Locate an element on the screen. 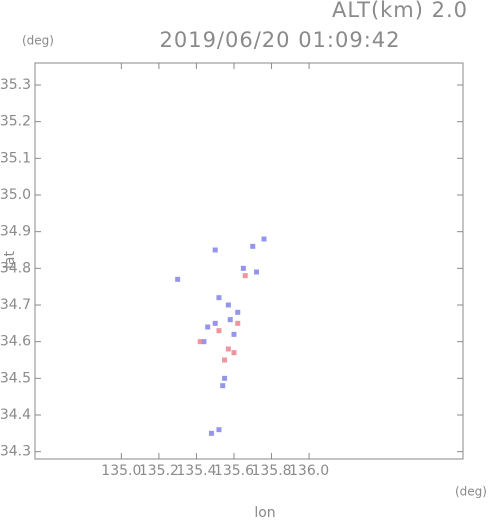 Image resolution: width=491 pixels, height=521 pixels. x-unit: (deg) is located at coordinates (471, 492).